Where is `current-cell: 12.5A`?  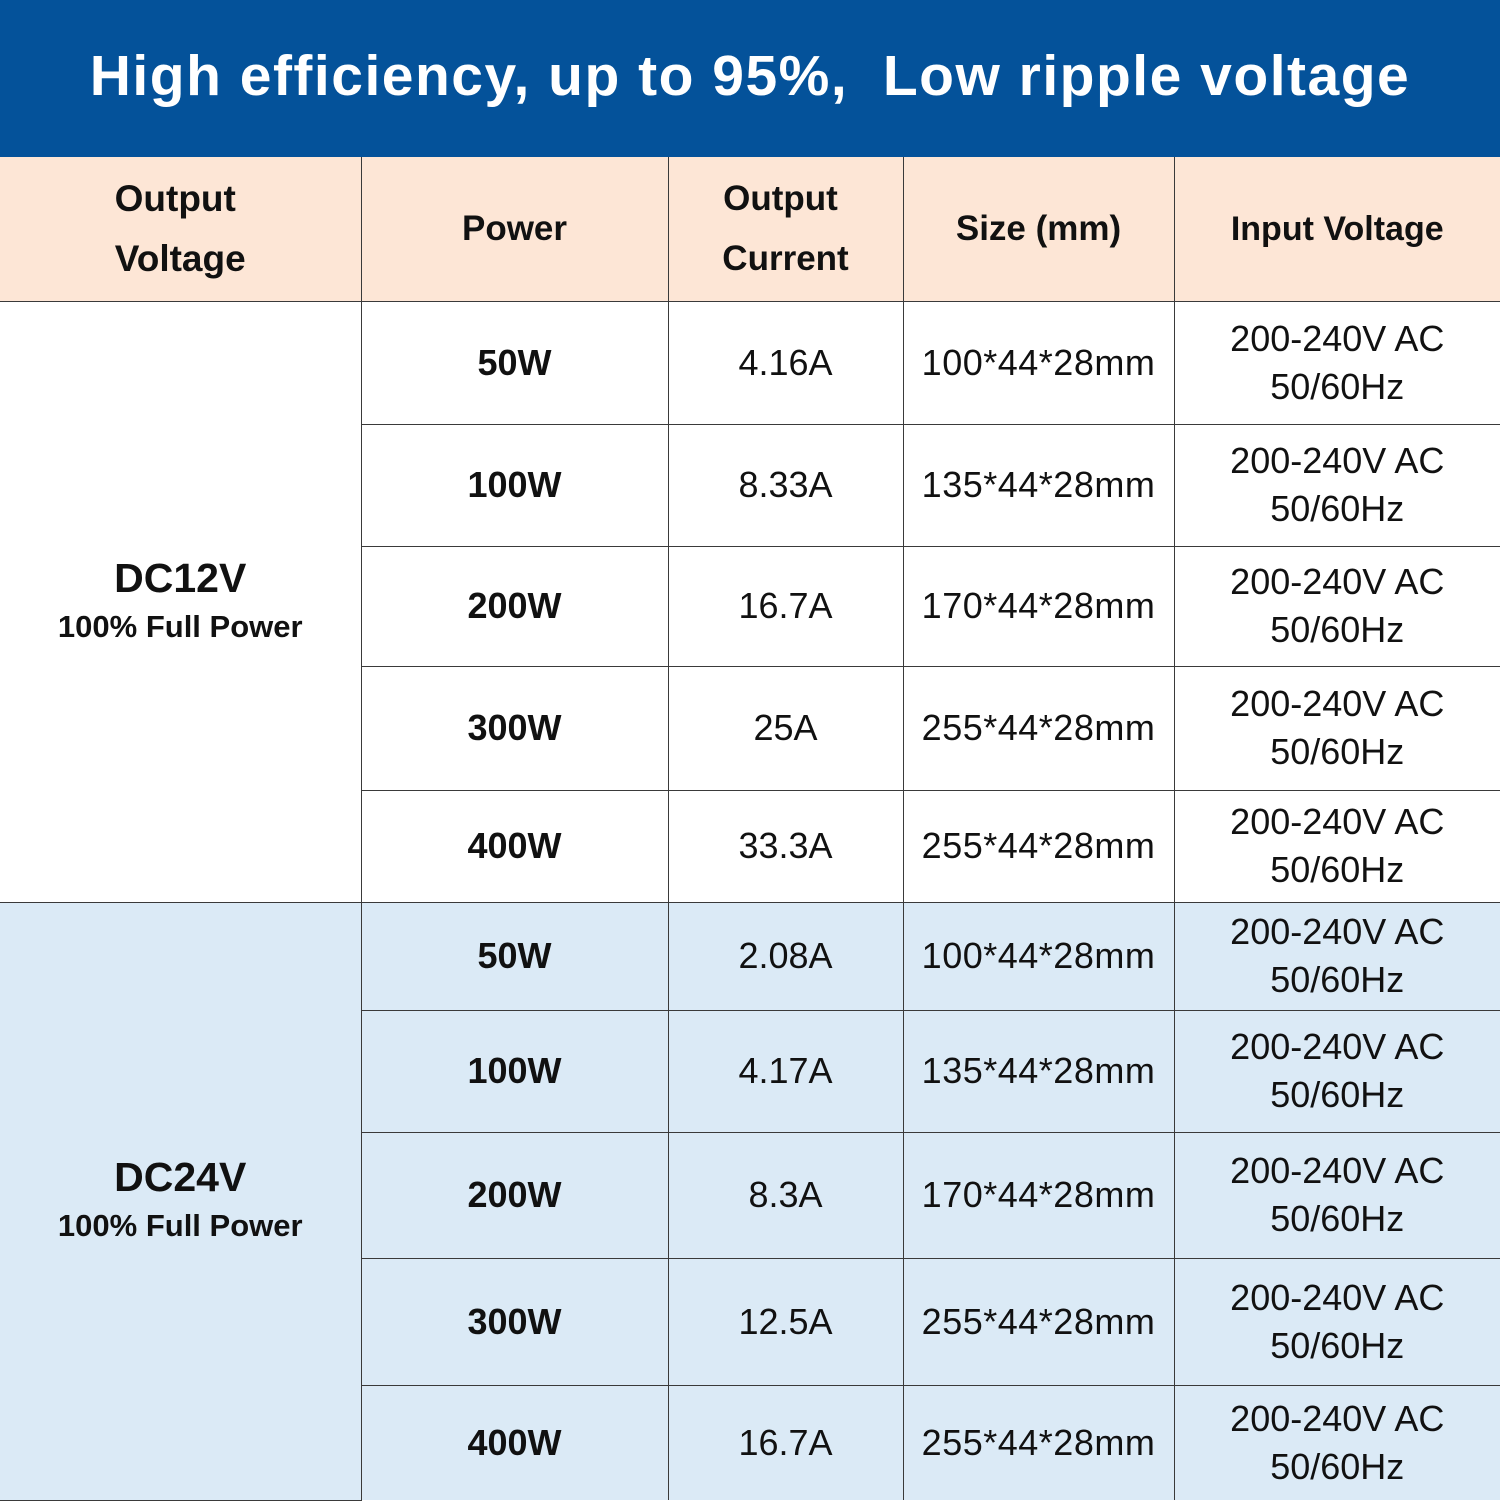
current-cell: 12.5A is located at coordinates (785, 1321).